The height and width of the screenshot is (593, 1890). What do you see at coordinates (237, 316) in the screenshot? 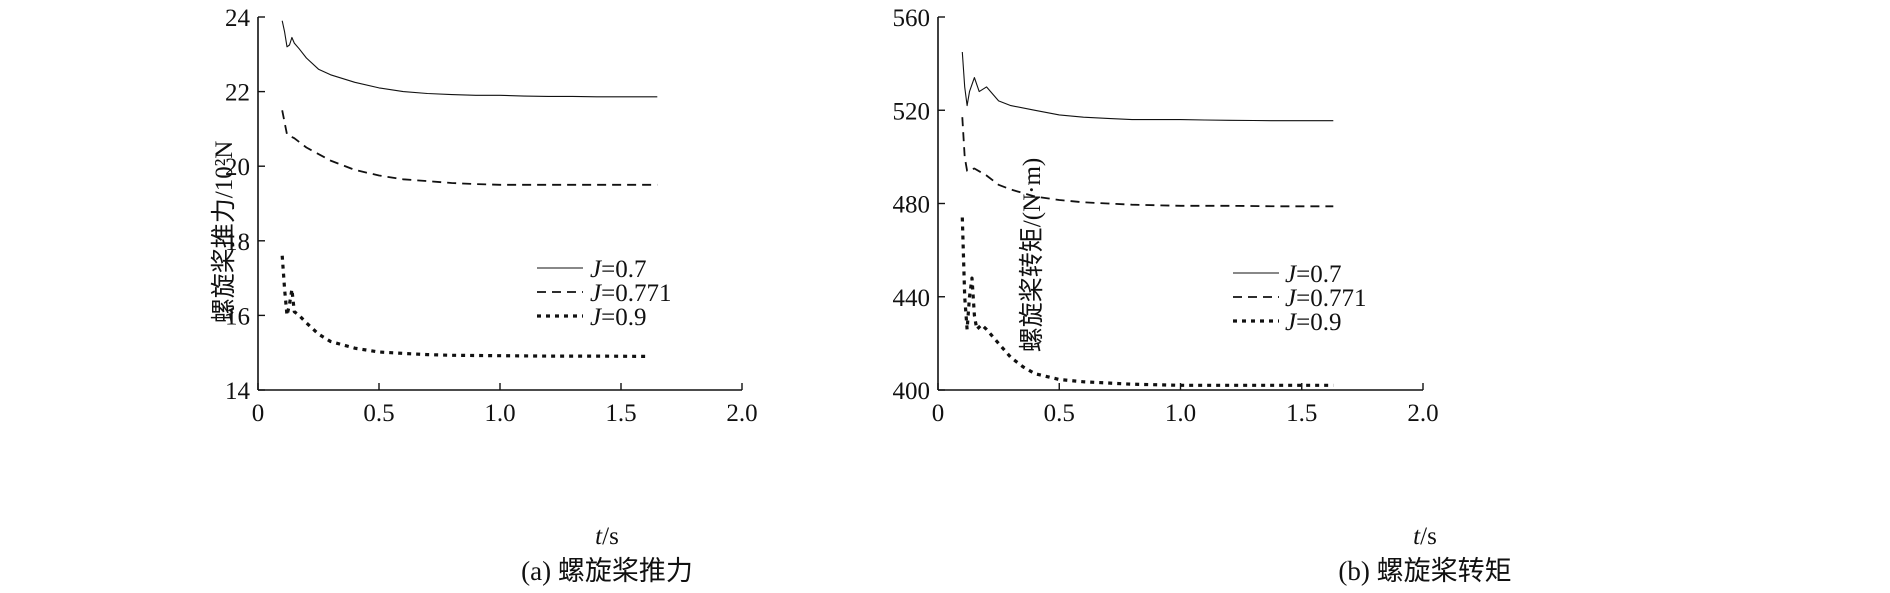
I see `panel-a-ytick-label: 16` at bounding box center [237, 316].